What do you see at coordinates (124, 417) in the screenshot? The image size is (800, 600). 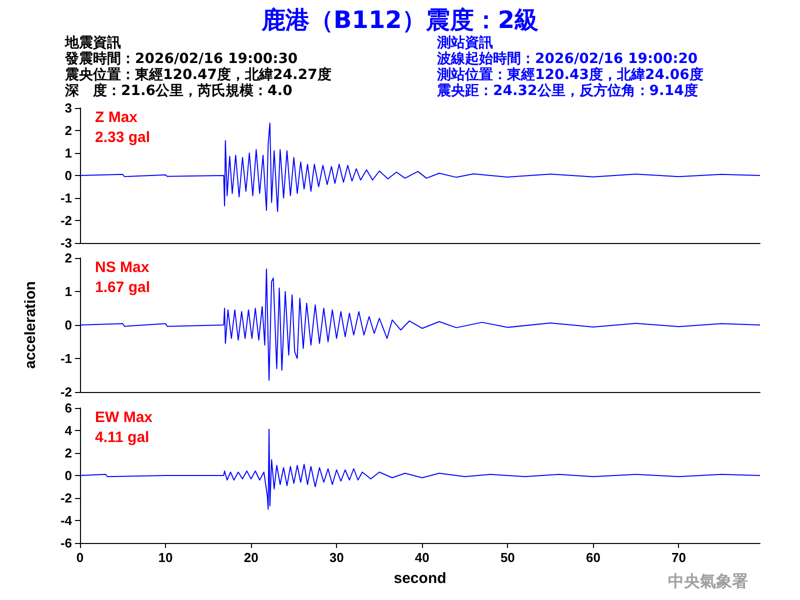 I see `annotation: EW Max` at bounding box center [124, 417].